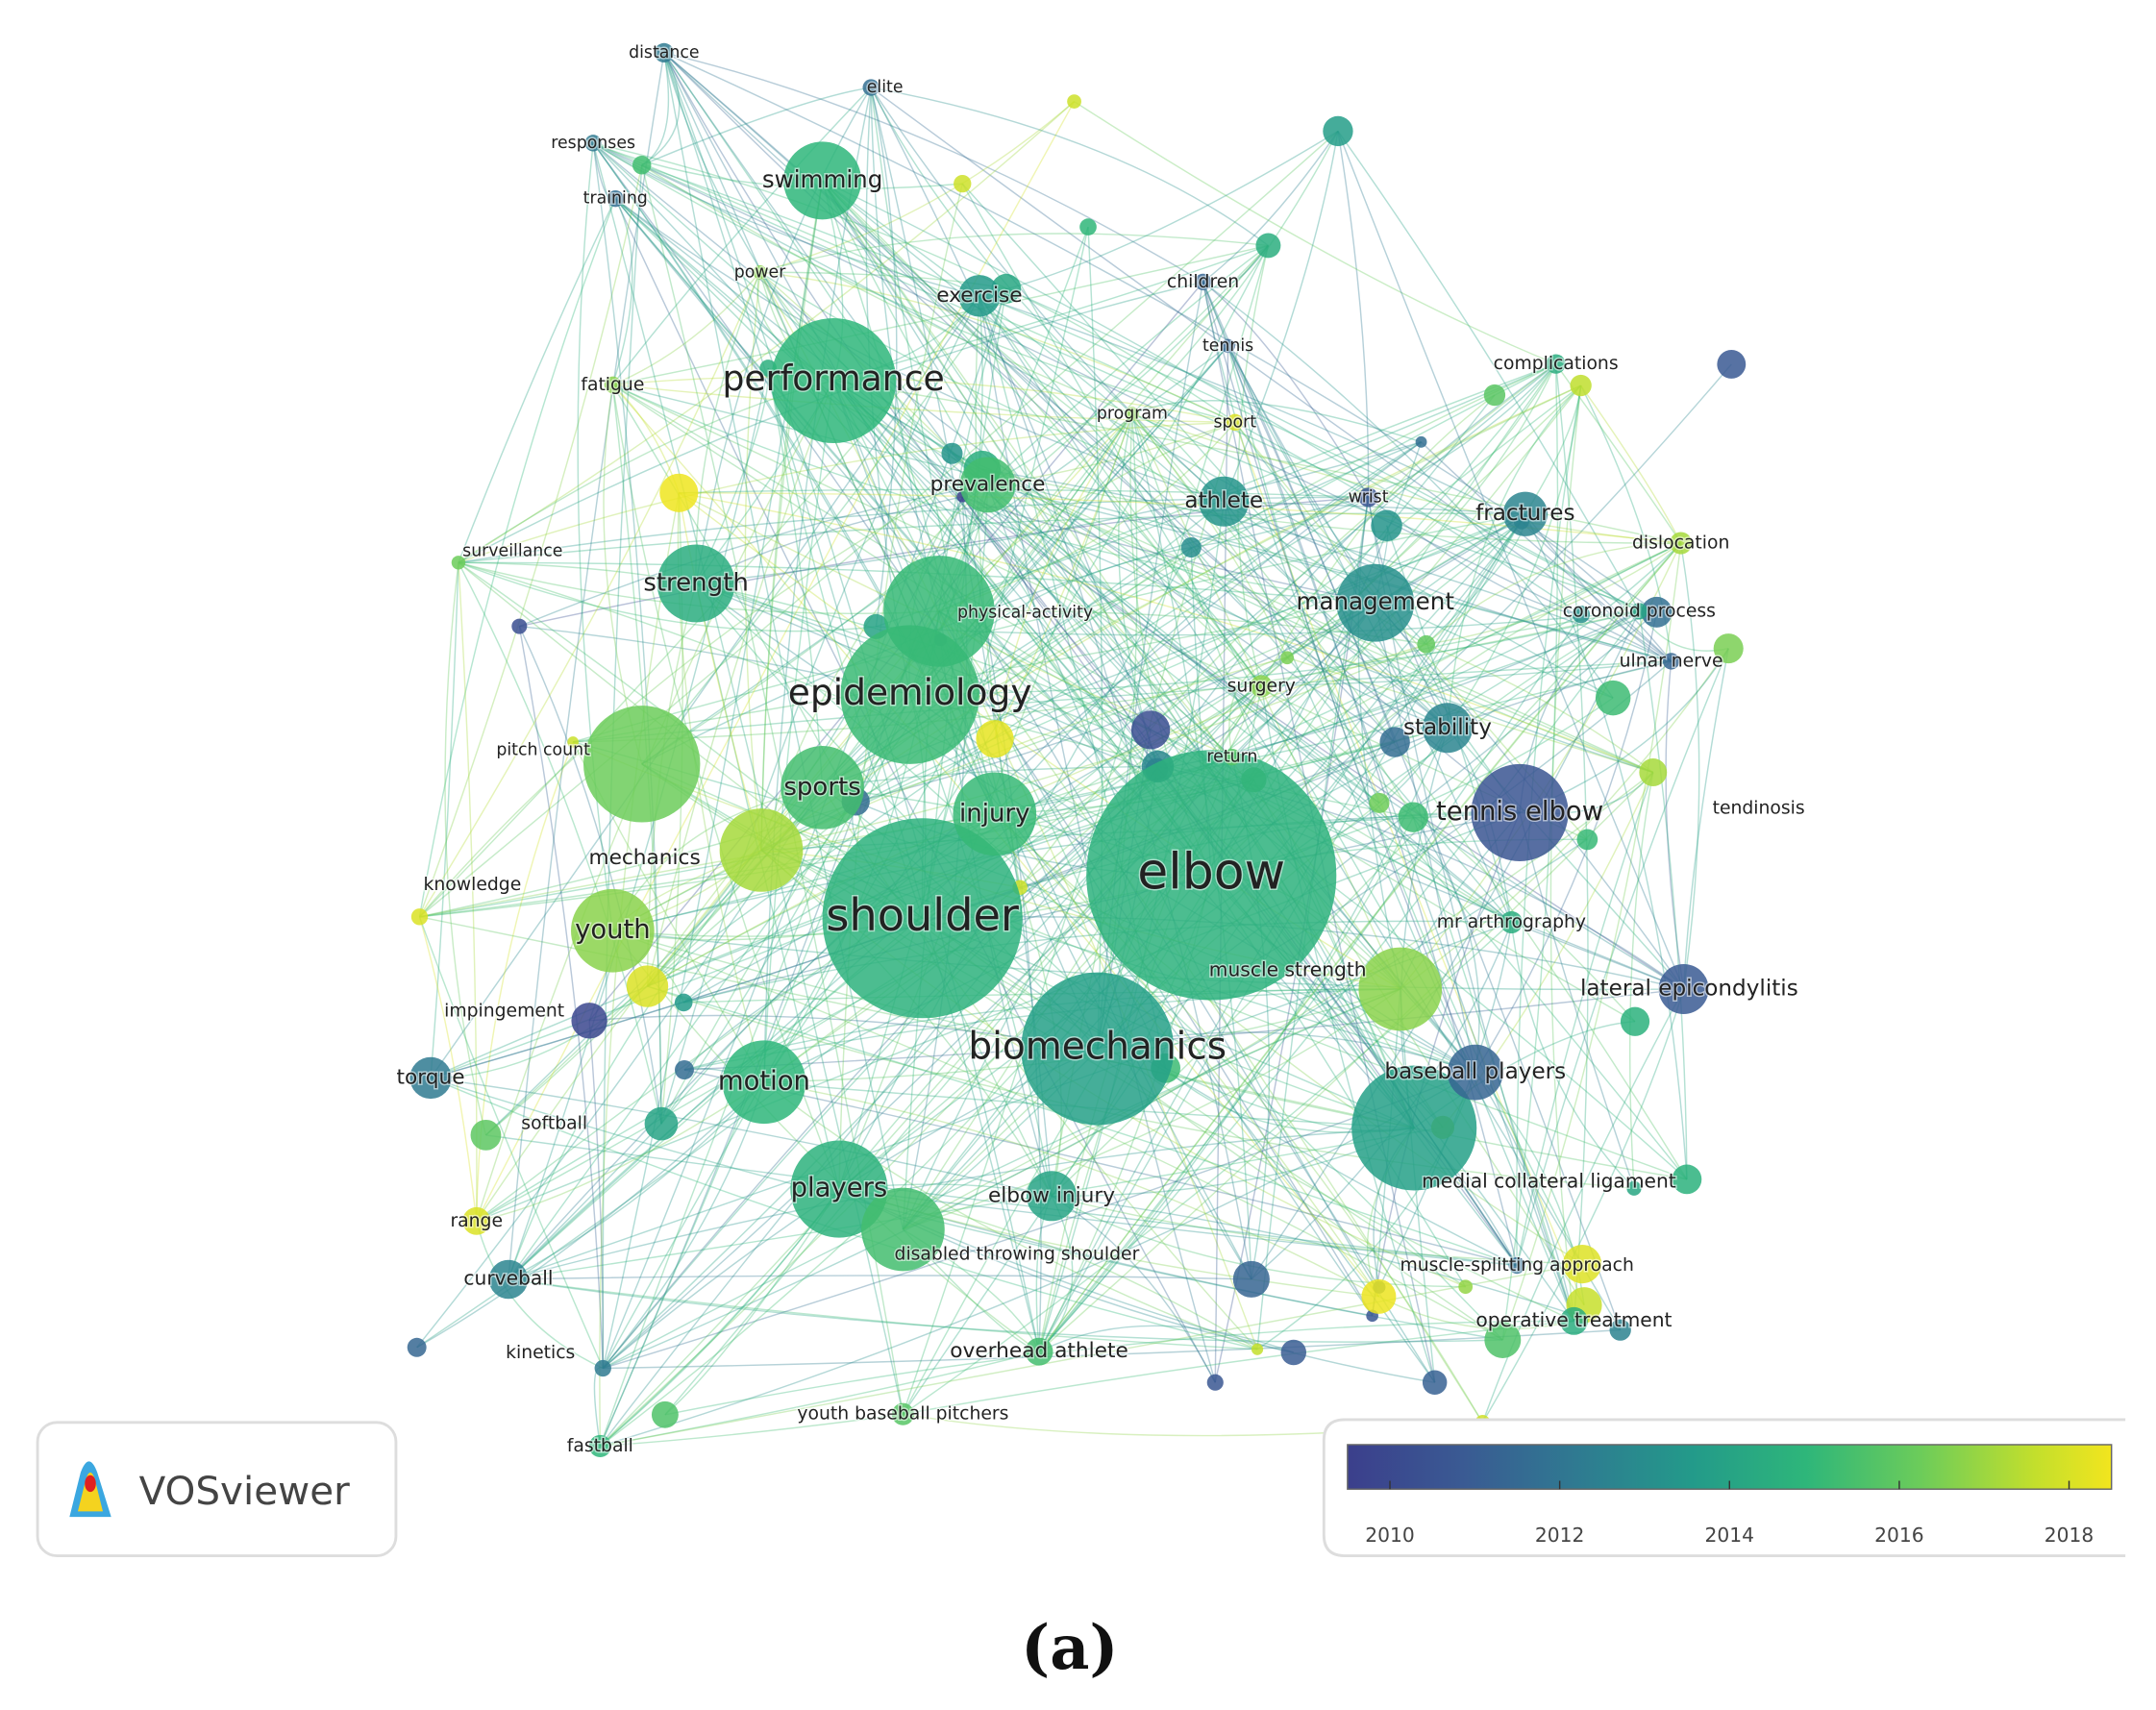 This screenshot has width=2156, height=1710. What do you see at coordinates (885, 87) in the screenshot?
I see `node-label: elite` at bounding box center [885, 87].